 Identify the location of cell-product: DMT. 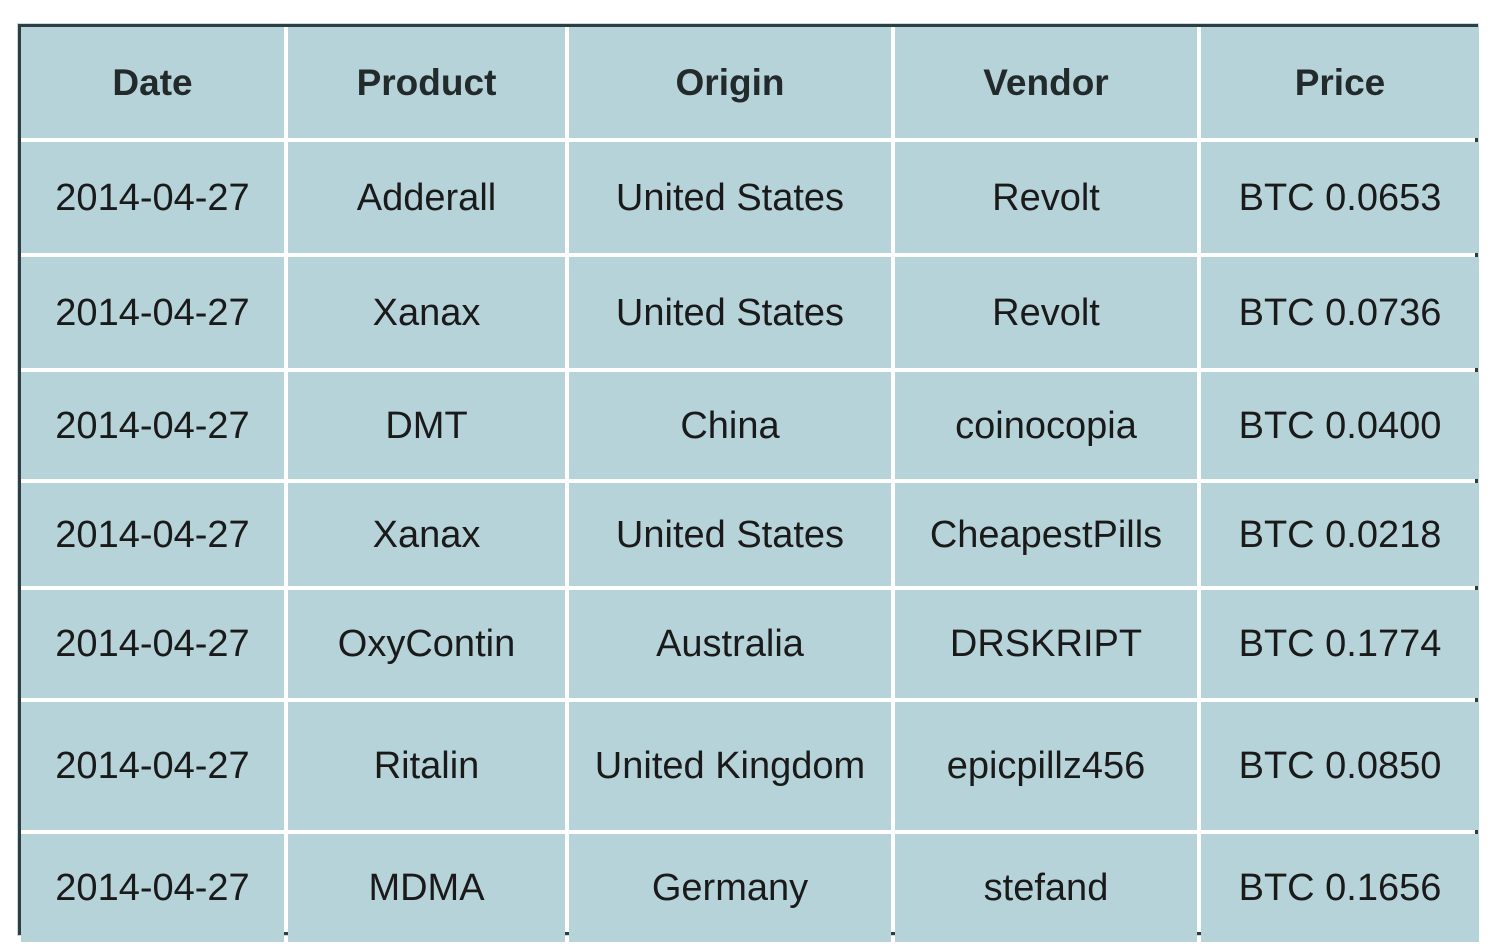
(426, 425).